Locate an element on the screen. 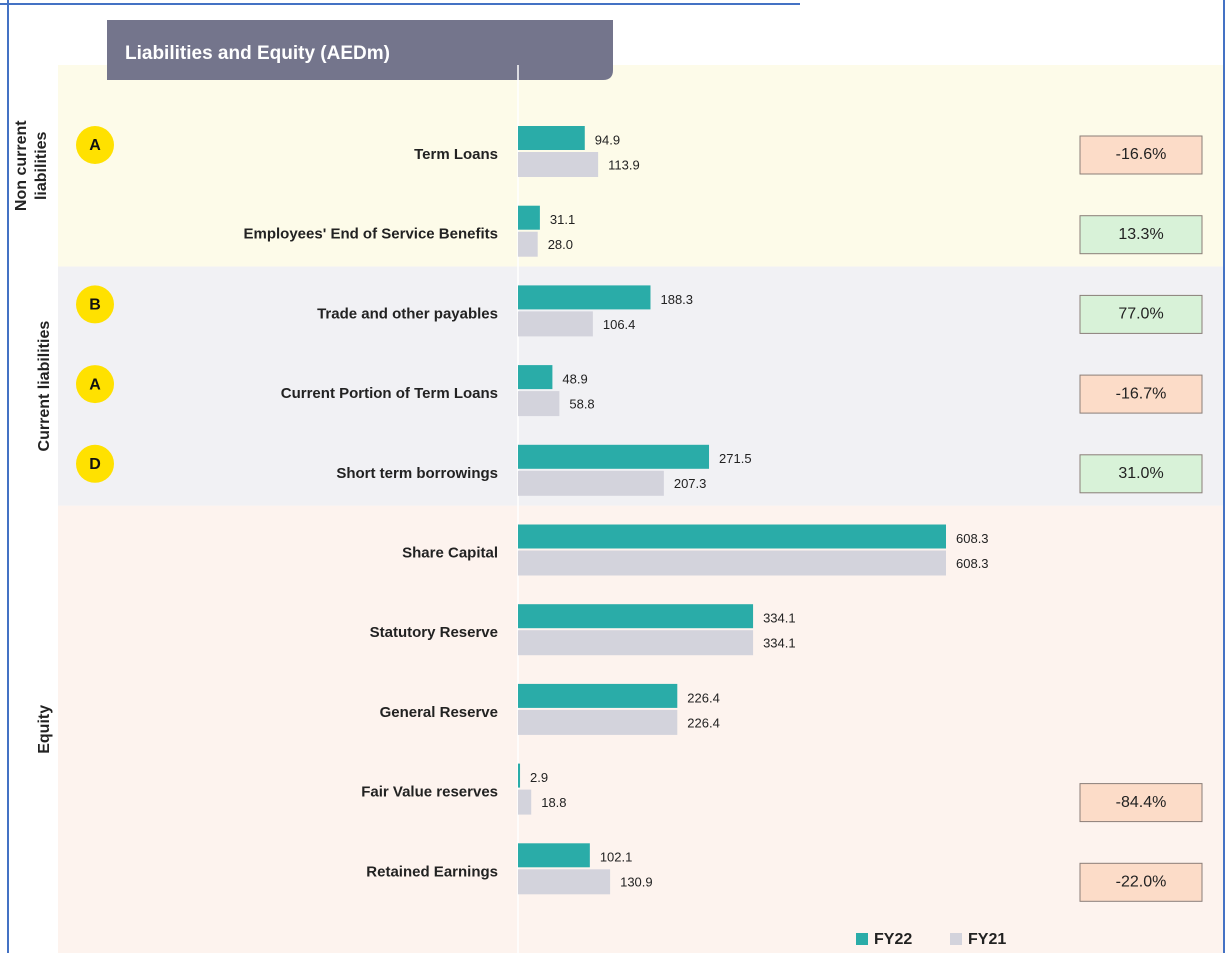  value-label: 28.0 is located at coordinates (560, 244).